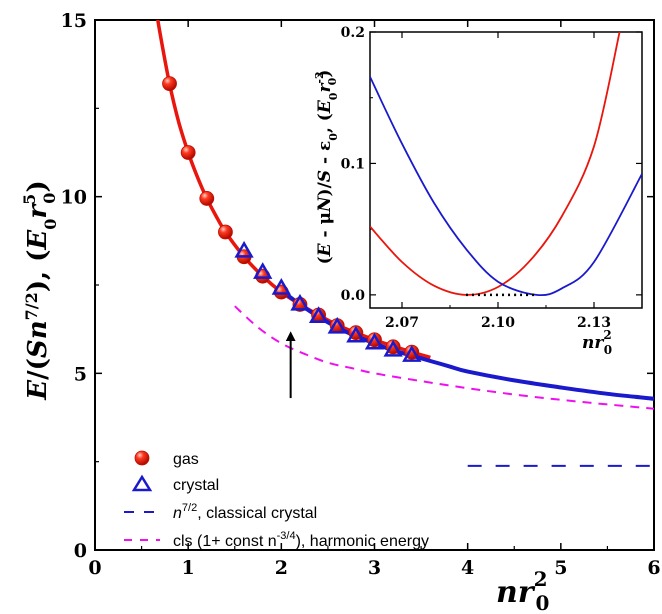  What do you see at coordinates (189, 508) in the screenshot?
I see `legend-classical-sup: 7/2` at bounding box center [189, 508].